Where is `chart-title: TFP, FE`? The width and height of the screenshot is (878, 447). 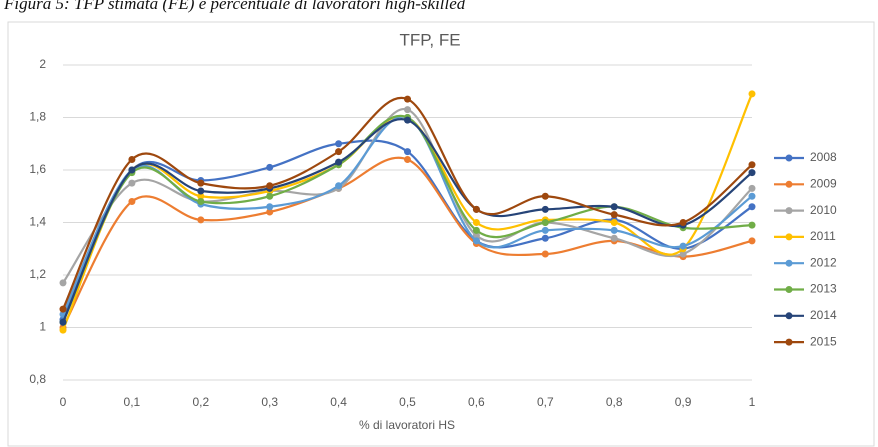
chart-title: TFP, FE is located at coordinates (429, 39).